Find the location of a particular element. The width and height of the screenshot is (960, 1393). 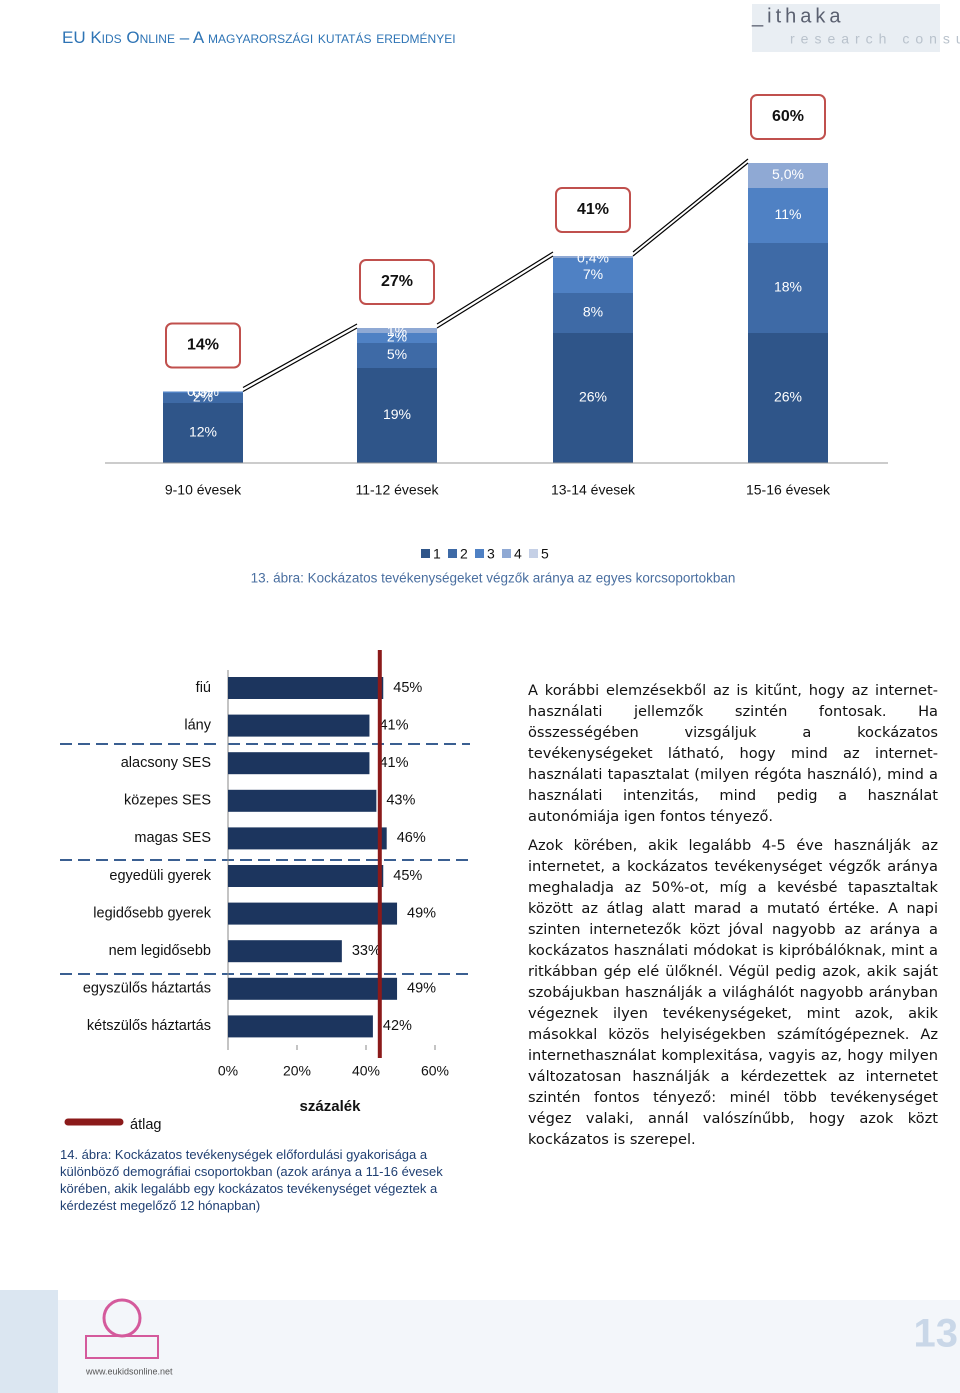

logo-icon is located at coordinates (122, 1347).